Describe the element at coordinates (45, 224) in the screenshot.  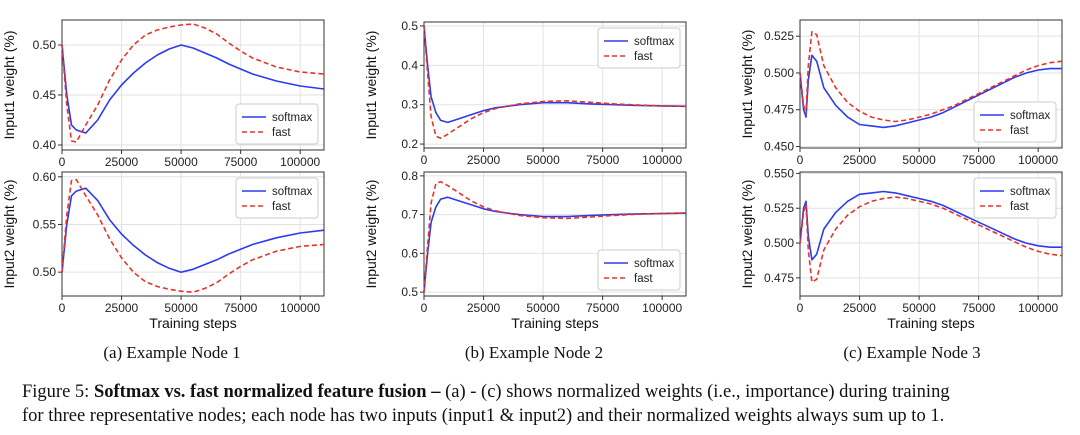
I see `y-tick-label: 0.55` at that location.